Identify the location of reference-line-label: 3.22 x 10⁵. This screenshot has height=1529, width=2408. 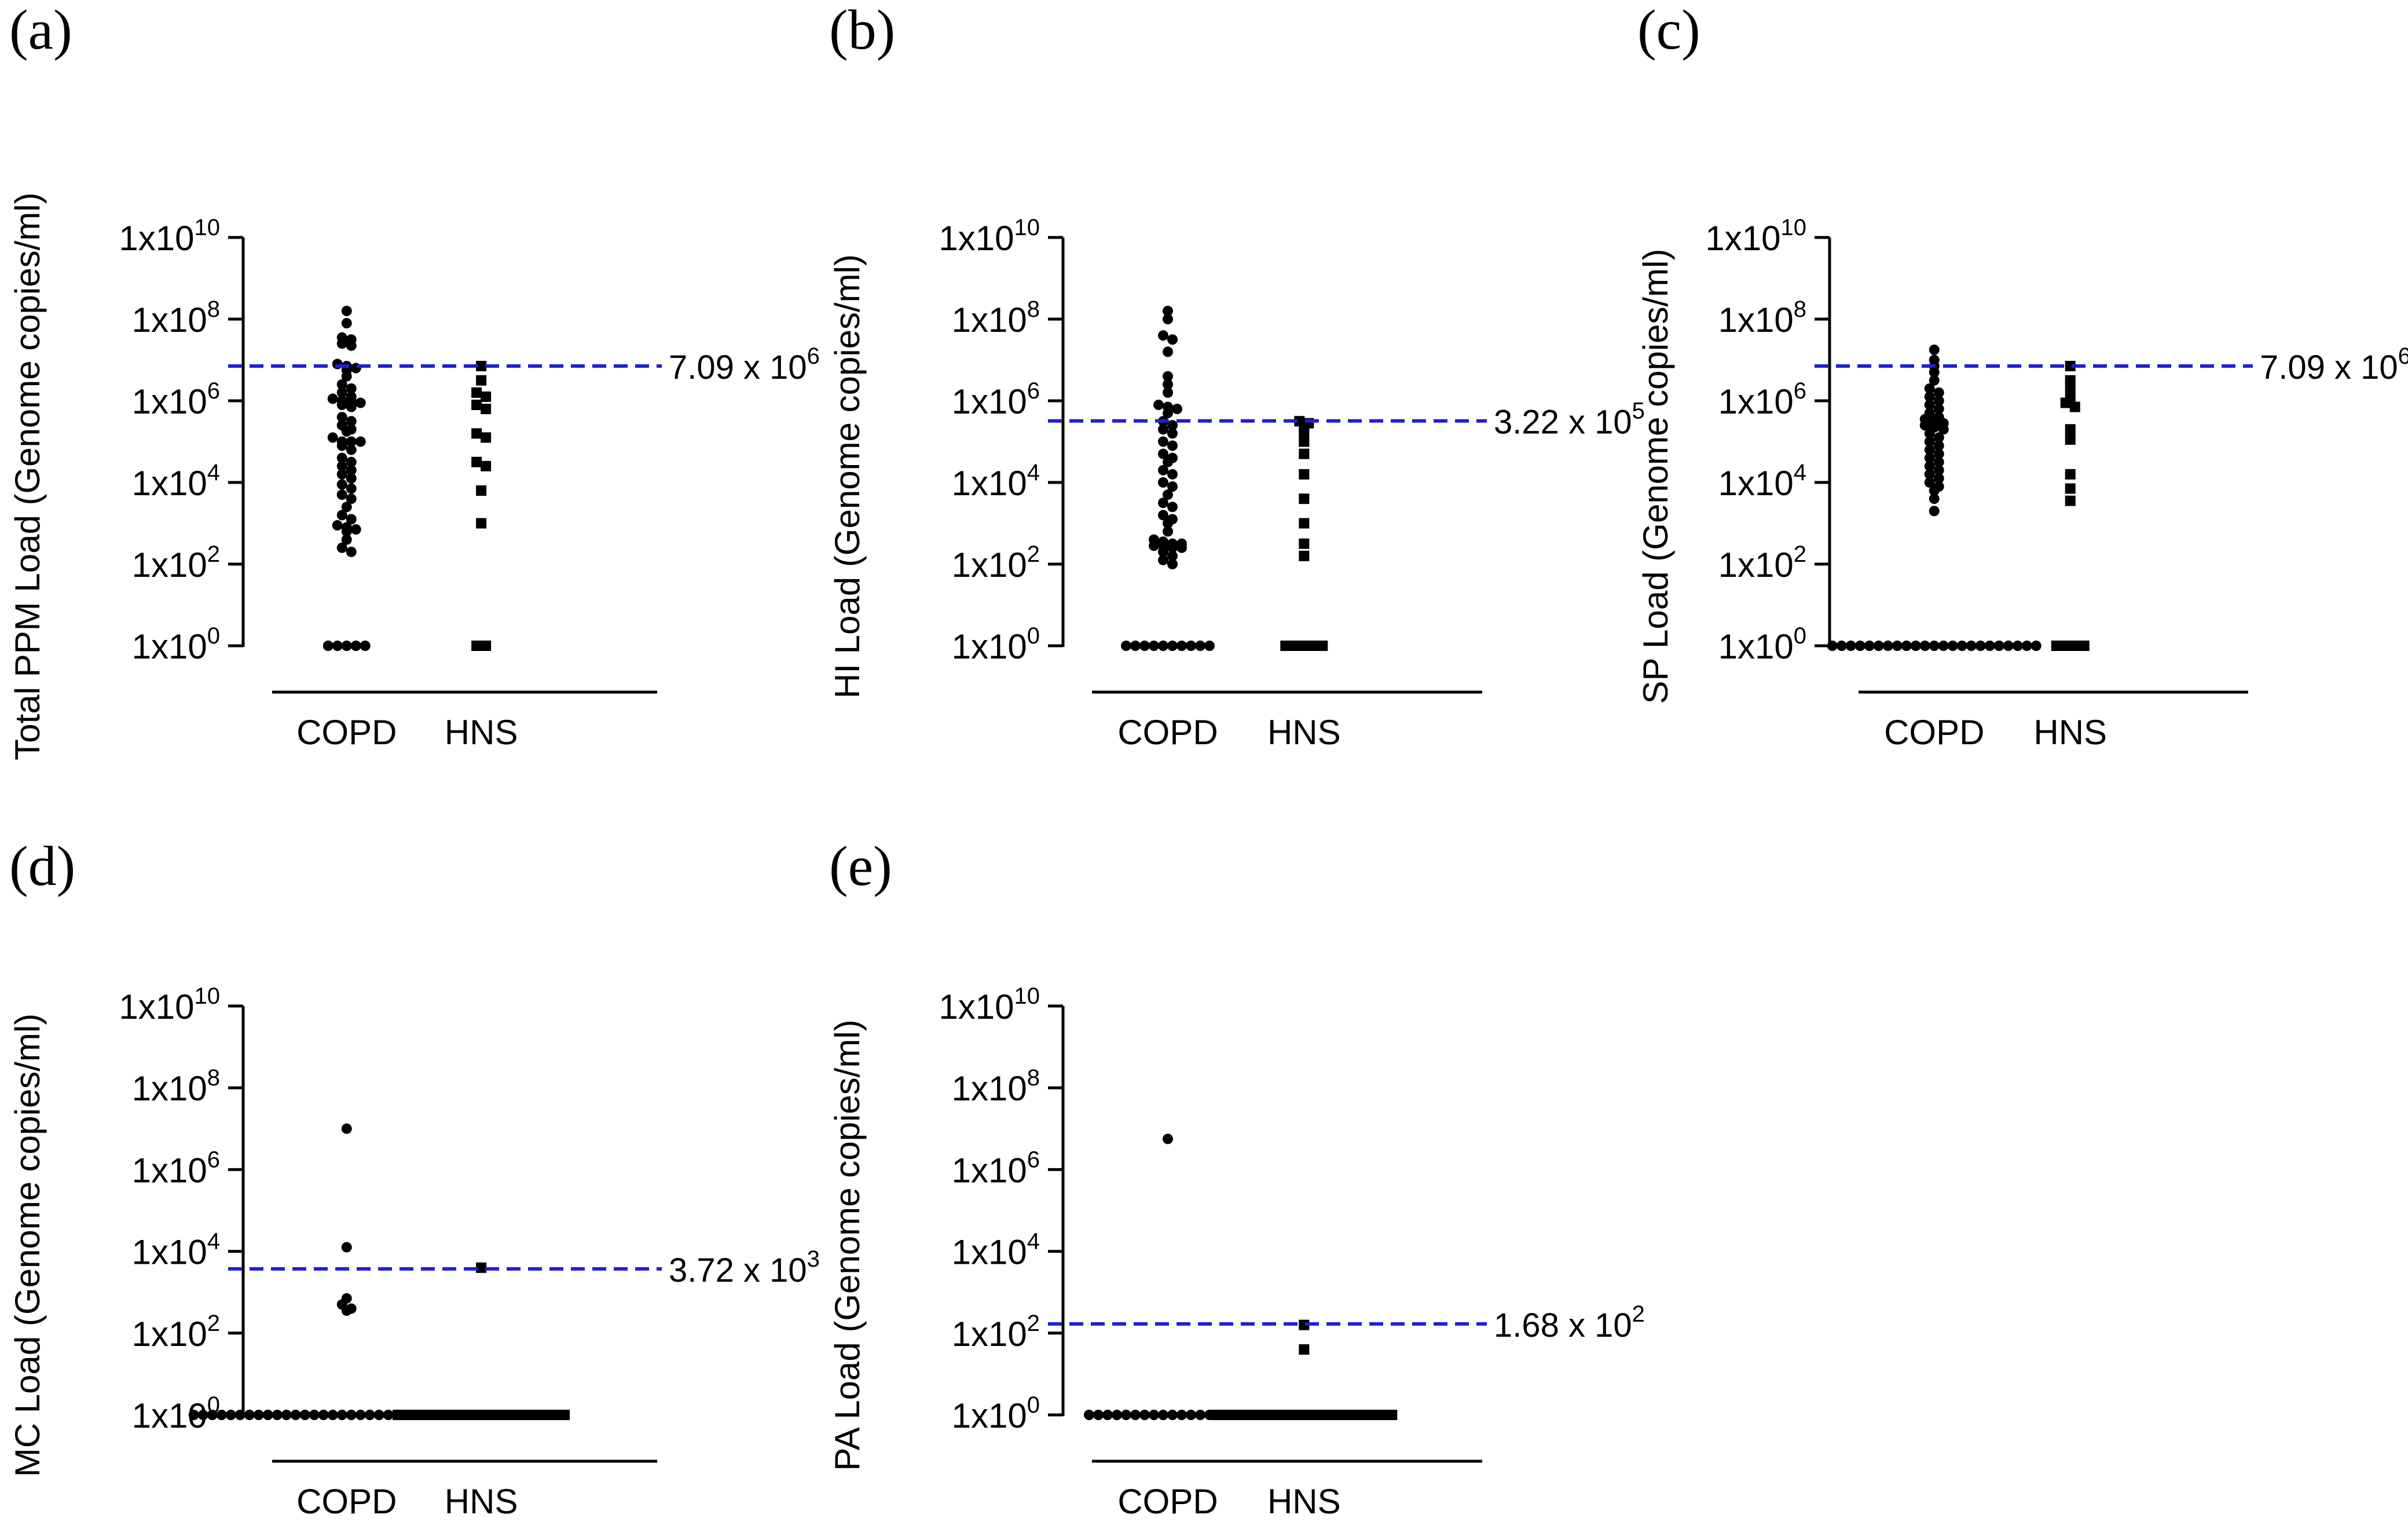
(1569, 420).